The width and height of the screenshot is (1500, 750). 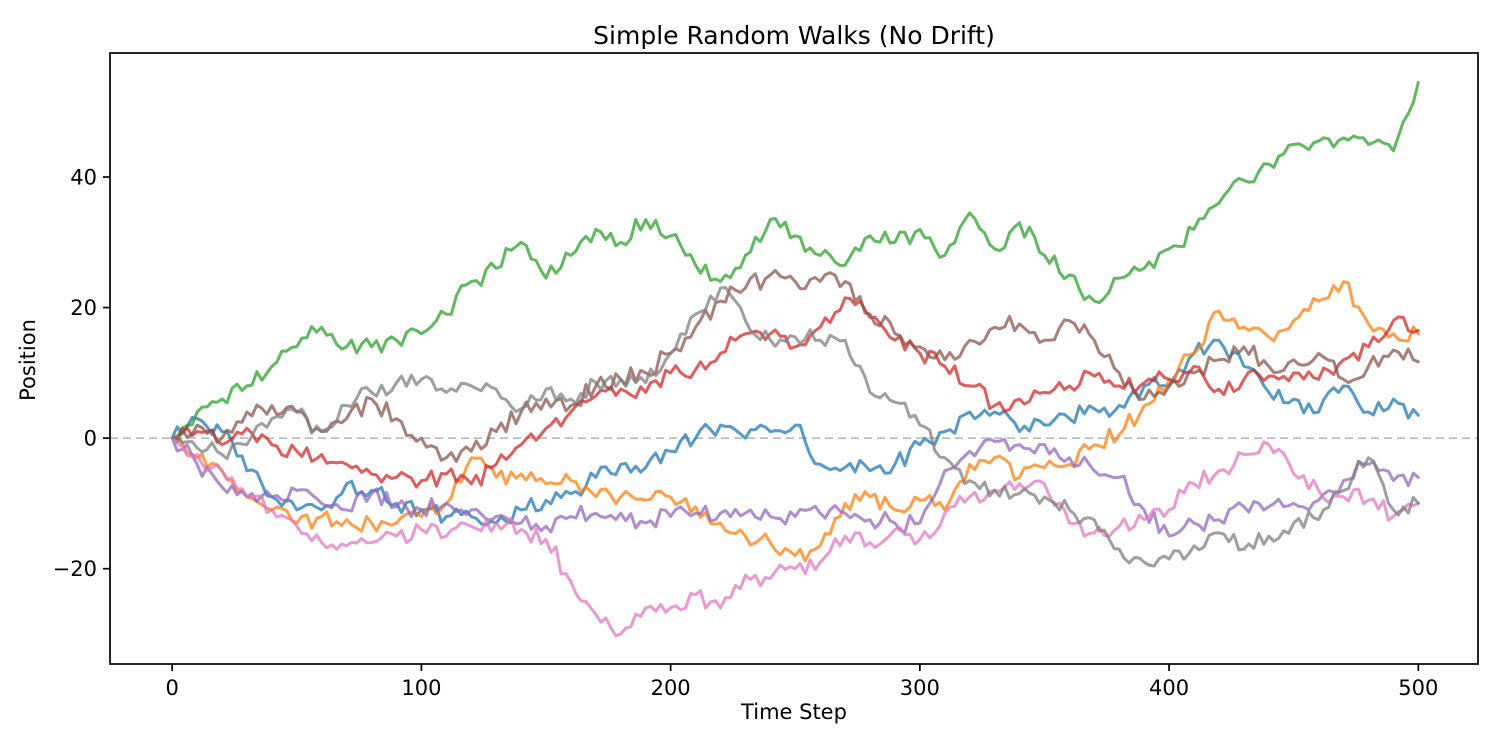 What do you see at coordinates (671, 688) in the screenshot?
I see `x-tick-label: 200` at bounding box center [671, 688].